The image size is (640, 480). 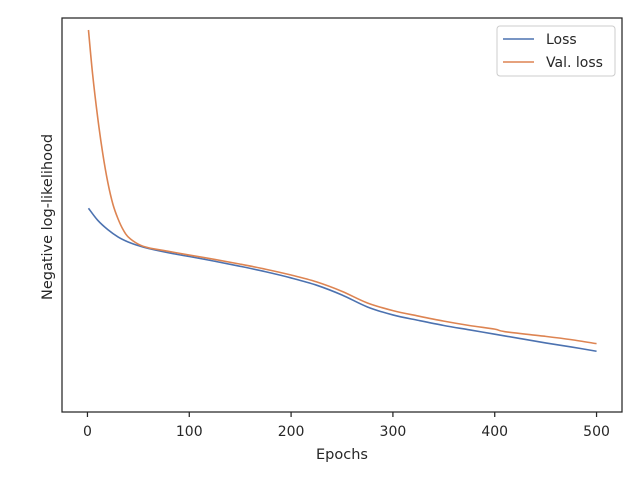 I want to click on x-tick-label: 400, so click(x=494, y=432).